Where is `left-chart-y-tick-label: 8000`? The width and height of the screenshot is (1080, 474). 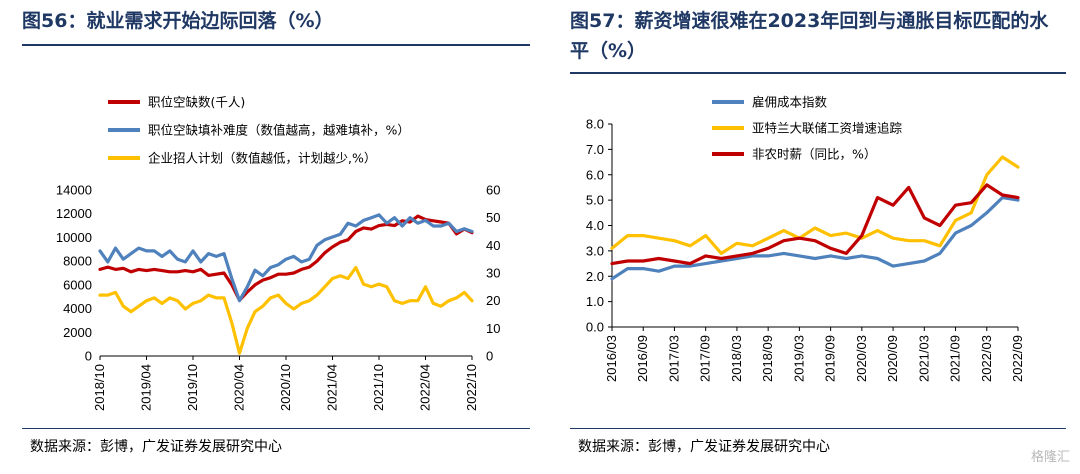
left-chart-y-tick-label: 8000 is located at coordinates (77, 261).